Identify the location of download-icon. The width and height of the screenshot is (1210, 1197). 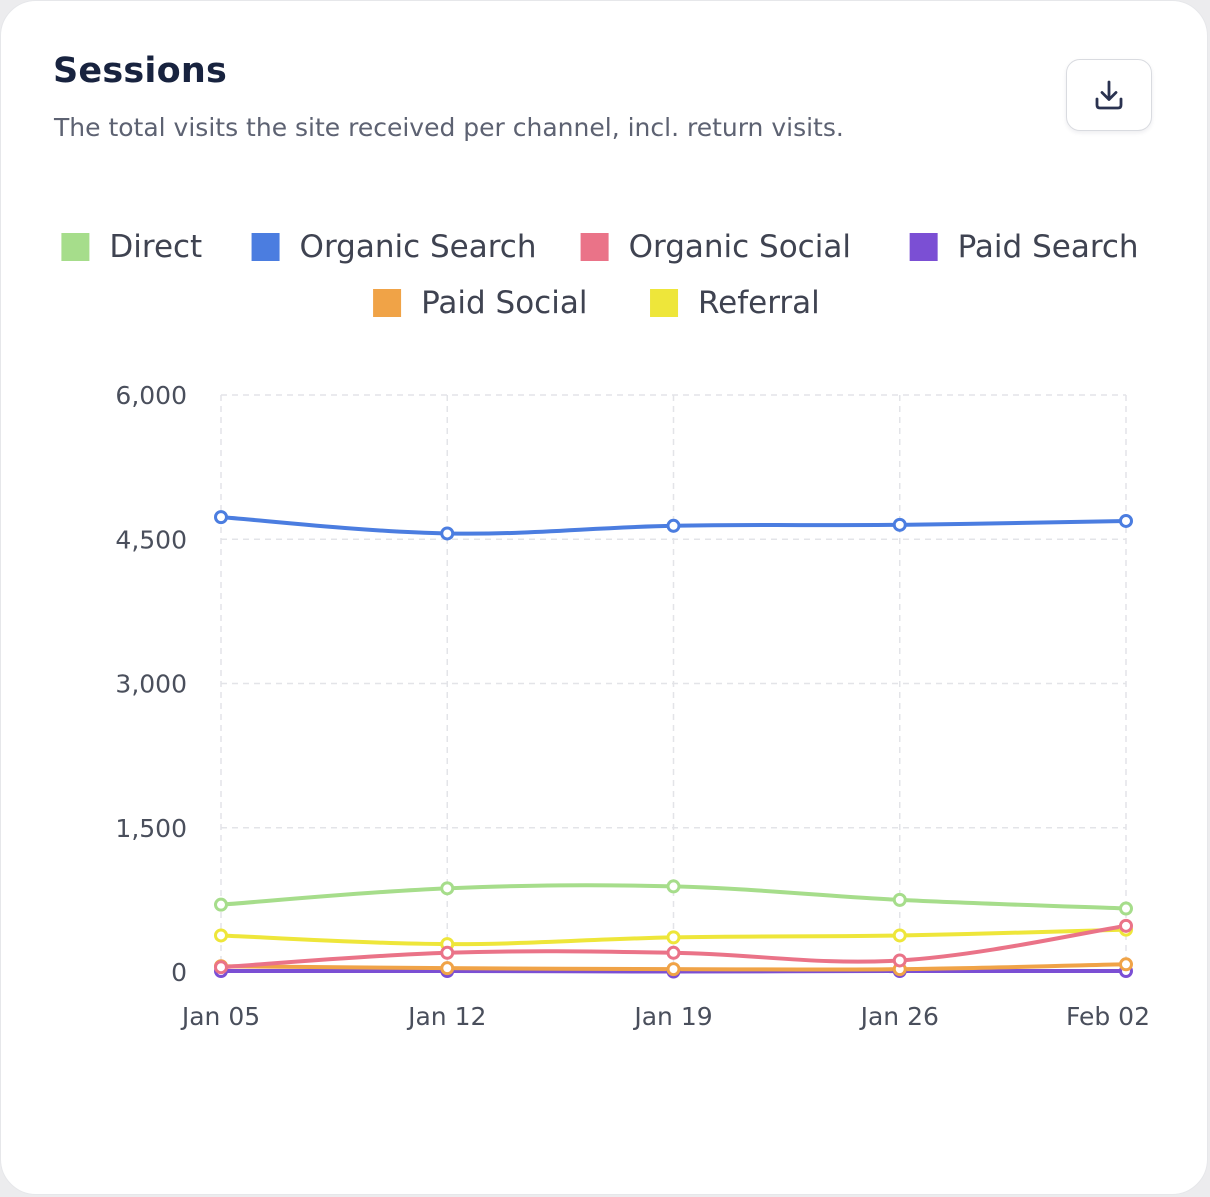
(1109, 95).